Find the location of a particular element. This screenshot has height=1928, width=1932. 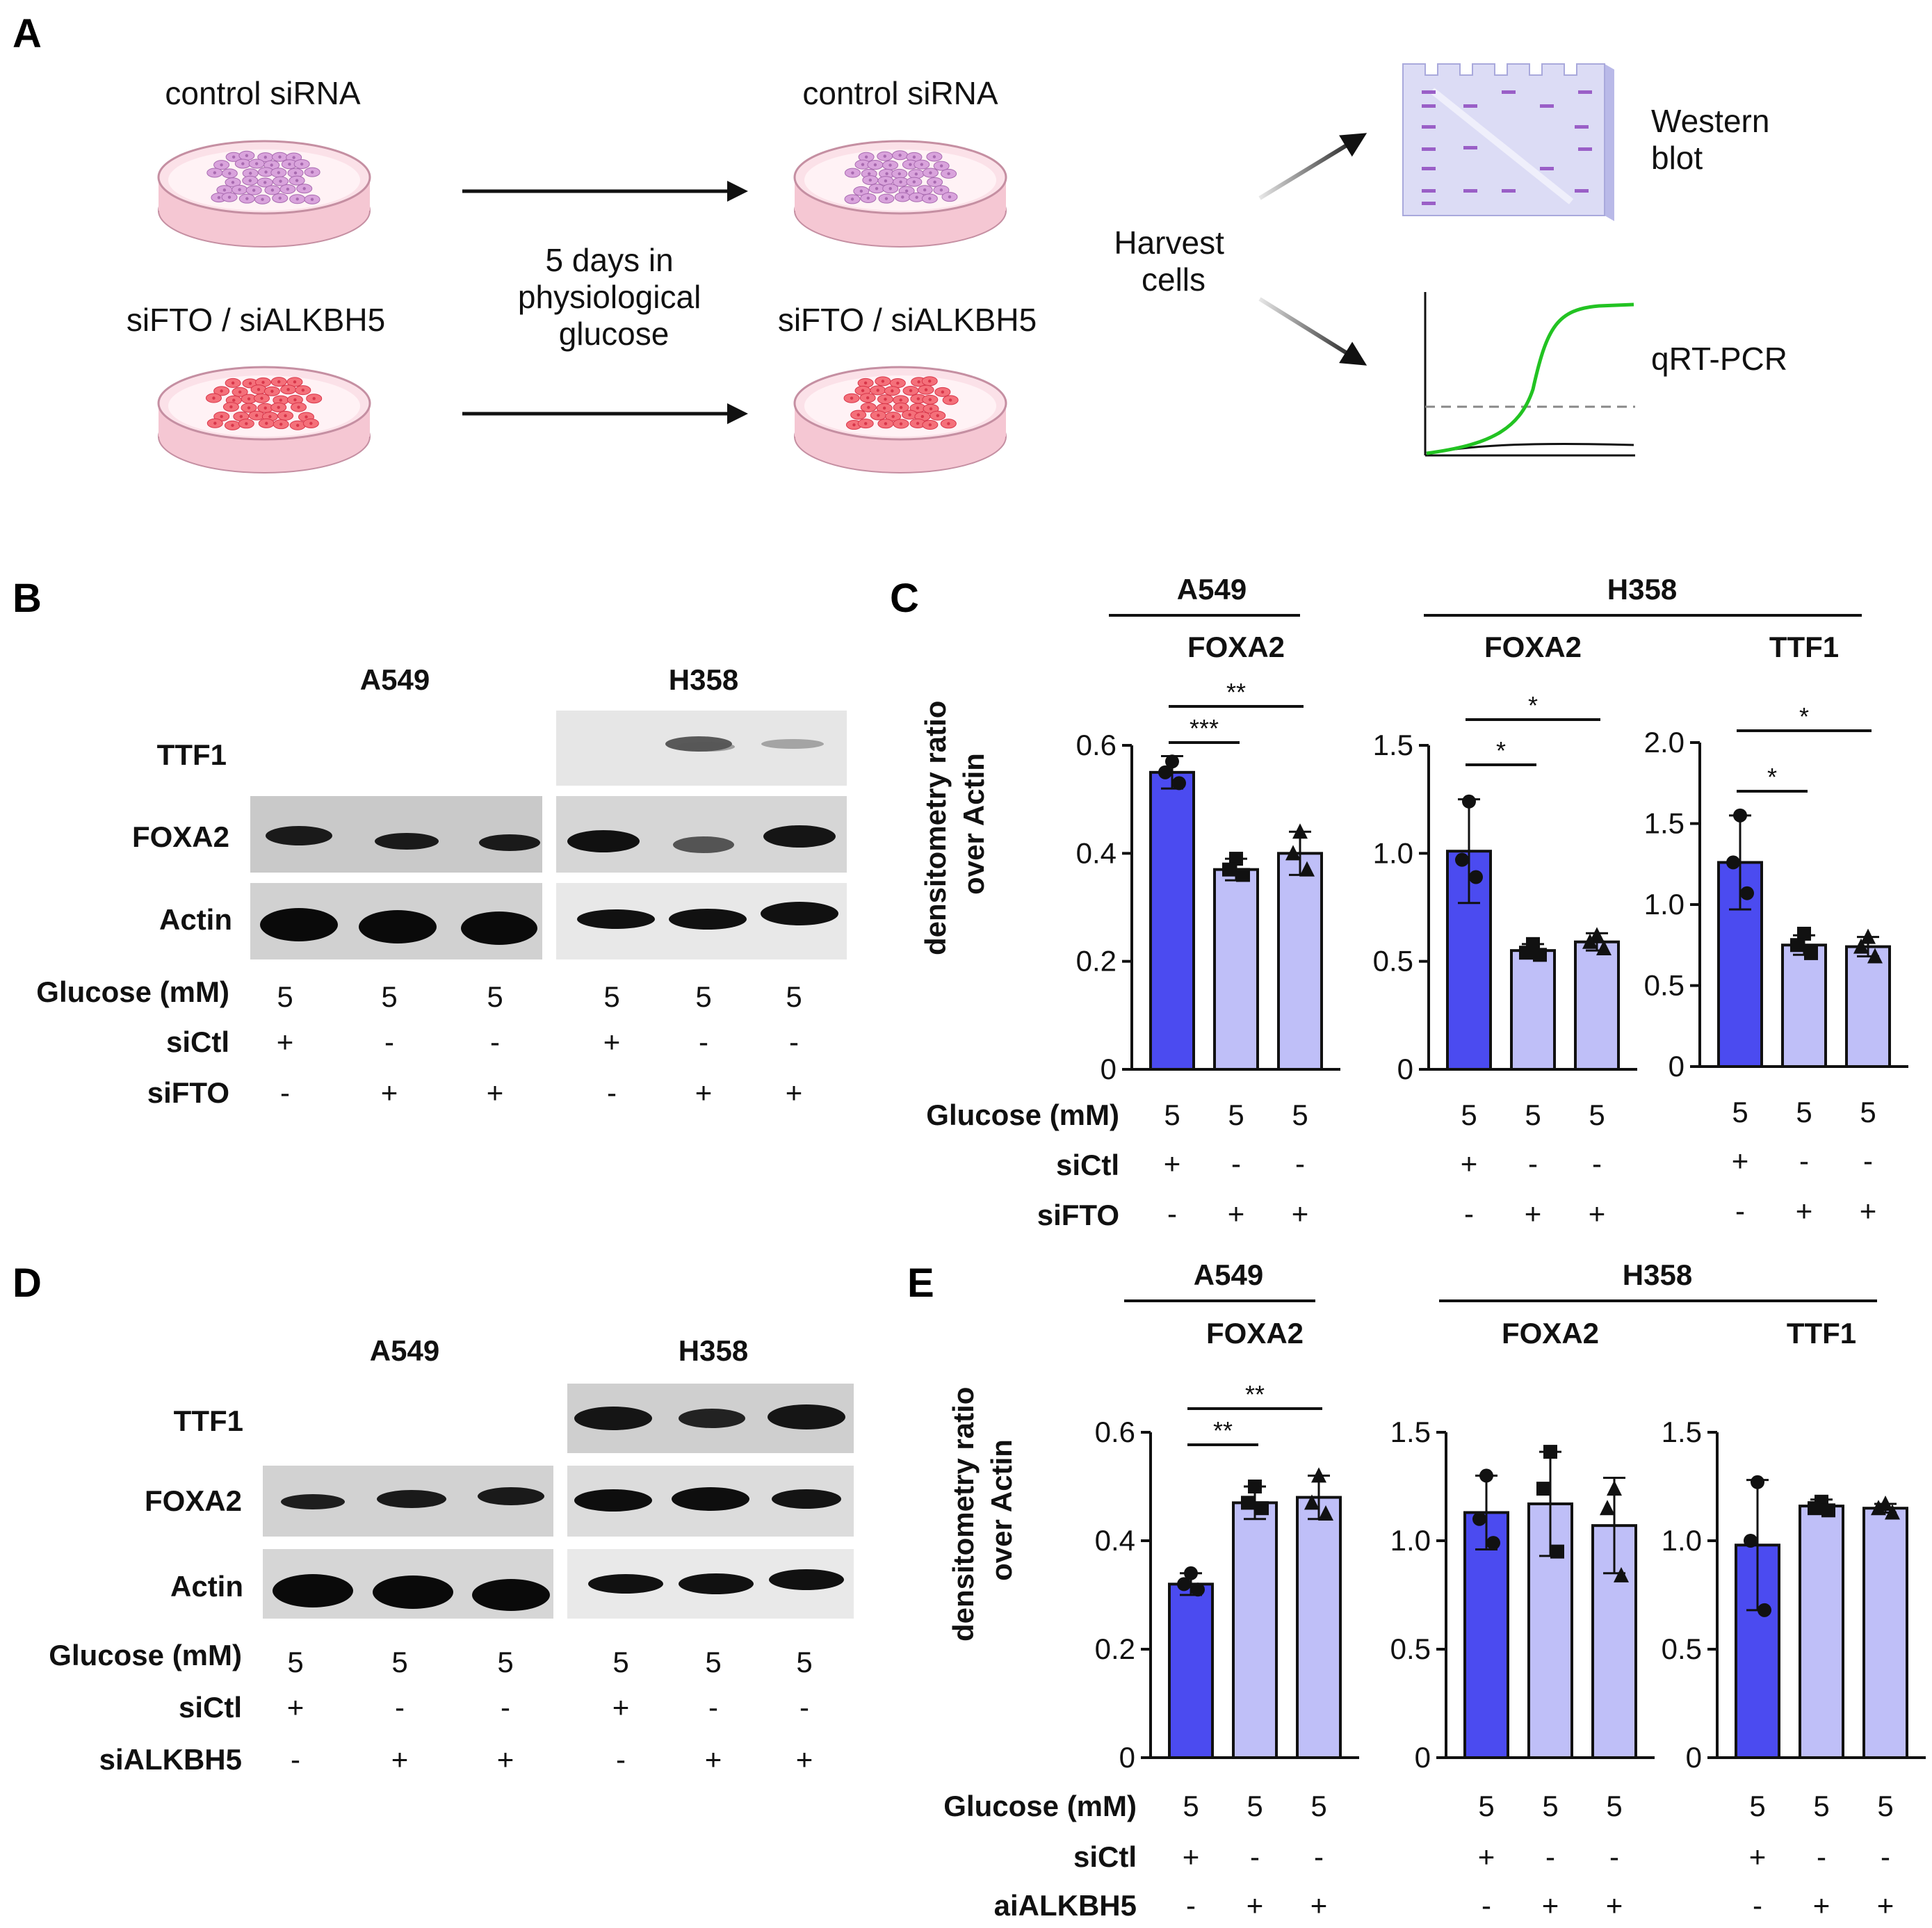

blot-d-protein-actin: Actin is located at coordinates (206, 1586).